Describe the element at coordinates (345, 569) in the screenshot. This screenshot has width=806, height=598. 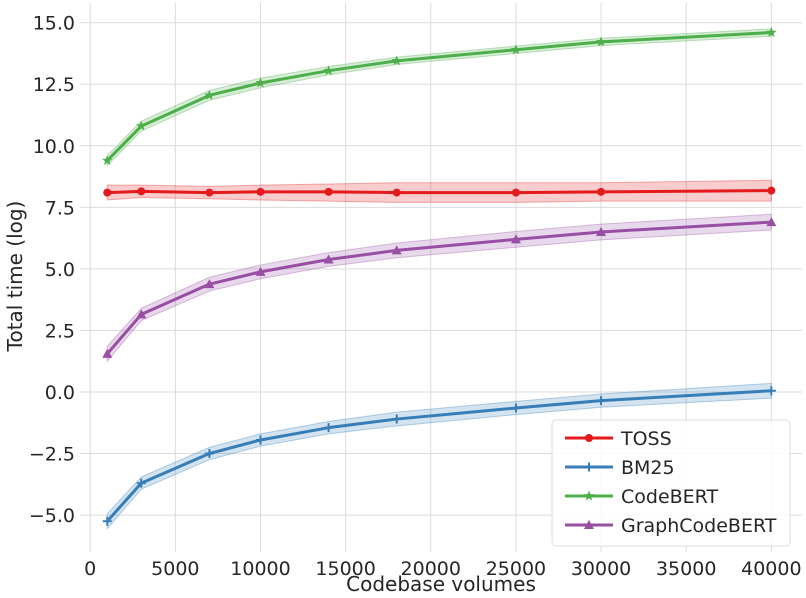
I see `x-tick-label: 15000` at that location.